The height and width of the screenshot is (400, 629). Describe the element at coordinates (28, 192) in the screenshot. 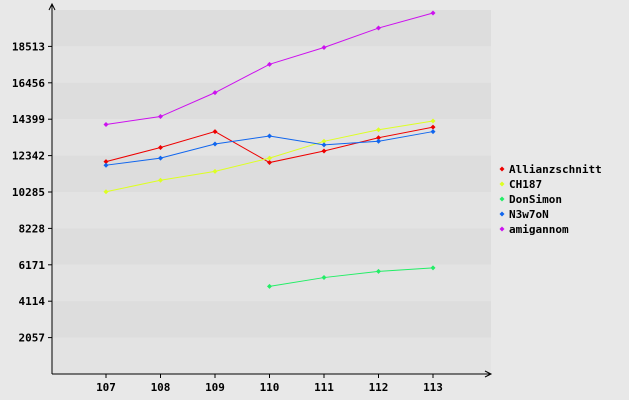

I see `y-tick-label: 10285` at that location.